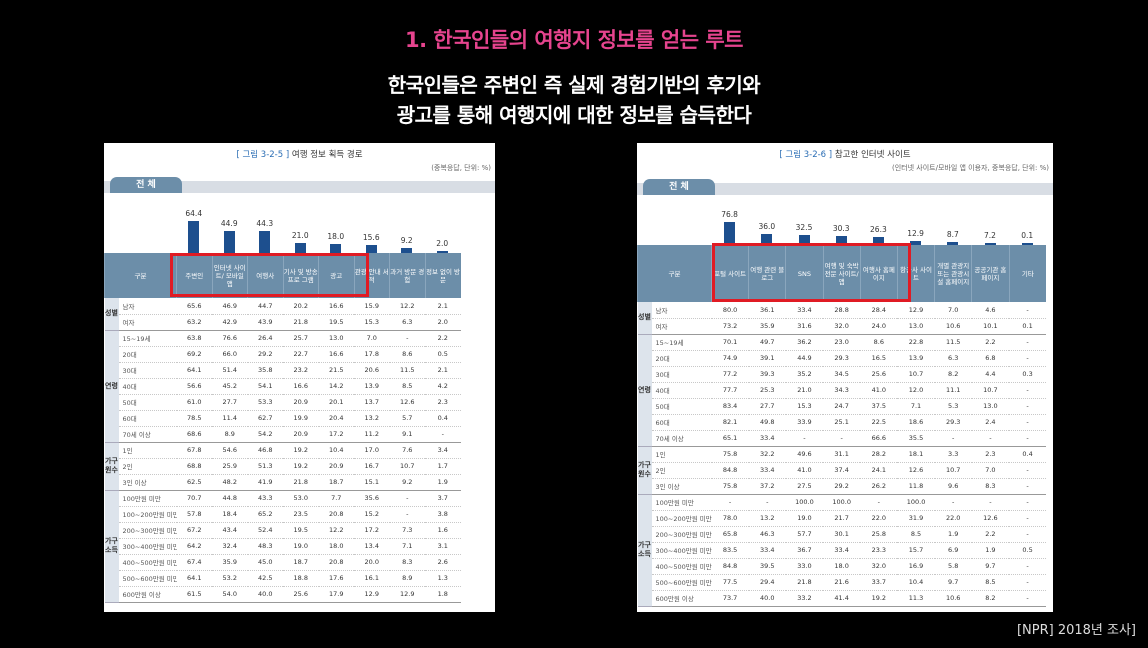 This screenshot has width=1148, height=648. I want to click on right-cell: 34.3, so click(842, 390).